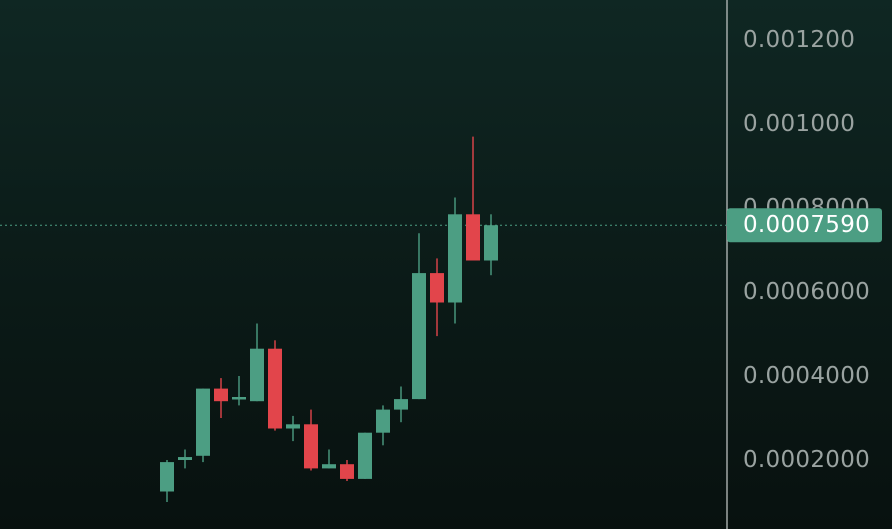  I want to click on price-tick-label: 0.0002000, so click(806, 460).